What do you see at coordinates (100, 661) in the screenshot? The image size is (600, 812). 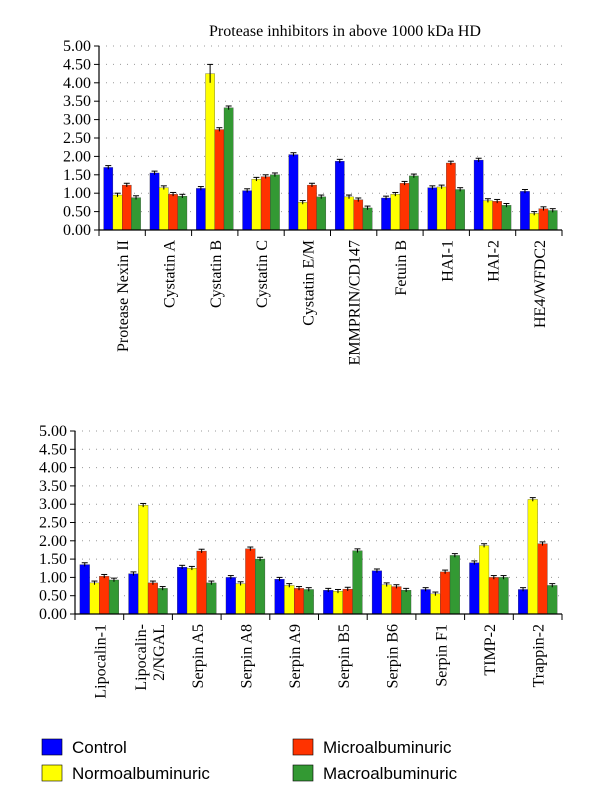 I see `x-tick-label: Lipocalin-1` at bounding box center [100, 661].